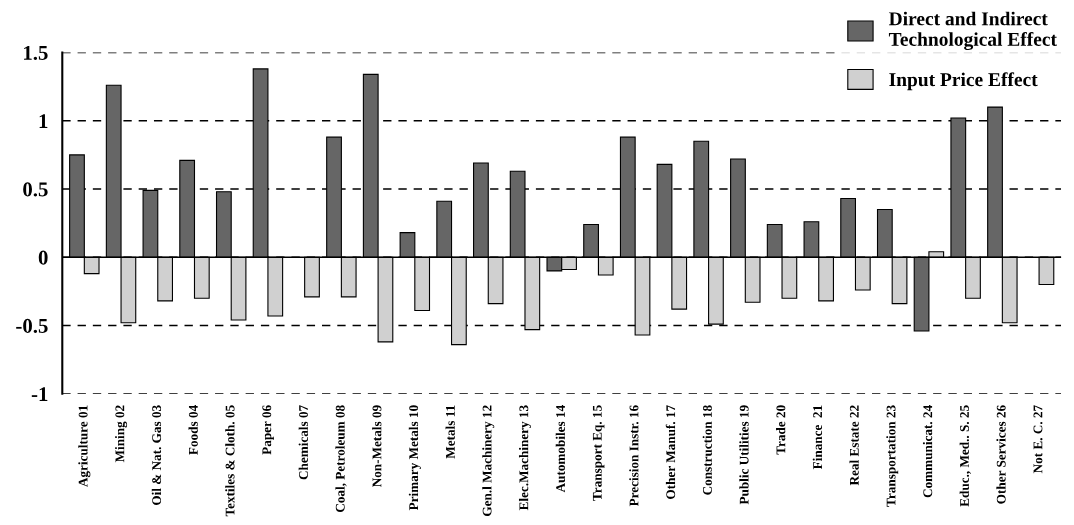  What do you see at coordinates (36, 53) in the screenshot?
I see `y-tick-label: 1.5` at bounding box center [36, 53].